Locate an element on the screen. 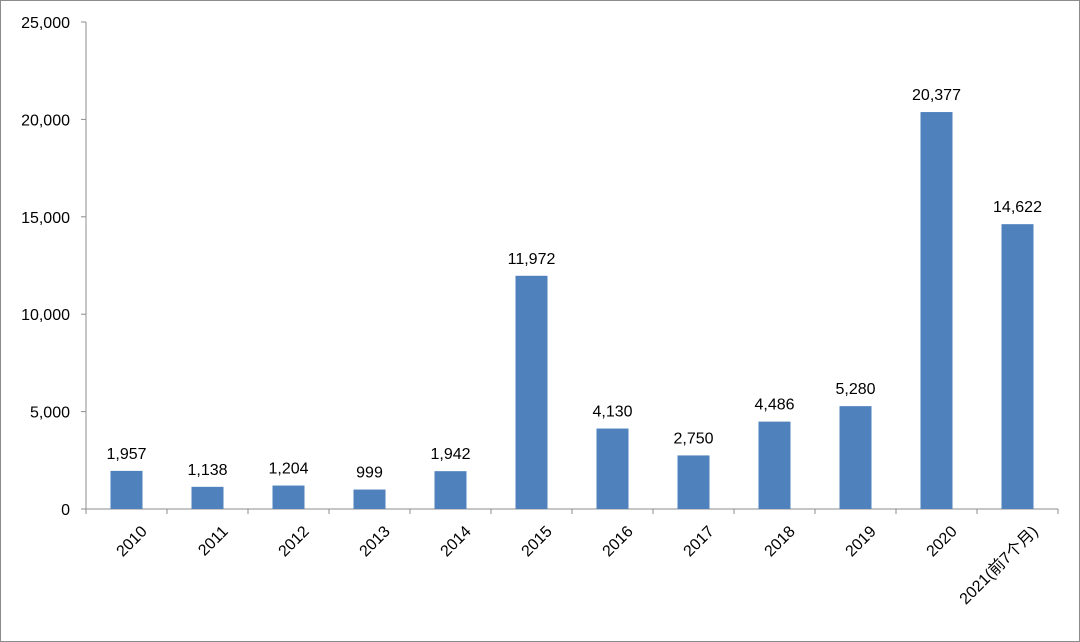  data-label: 14,622 is located at coordinates (1017, 207).